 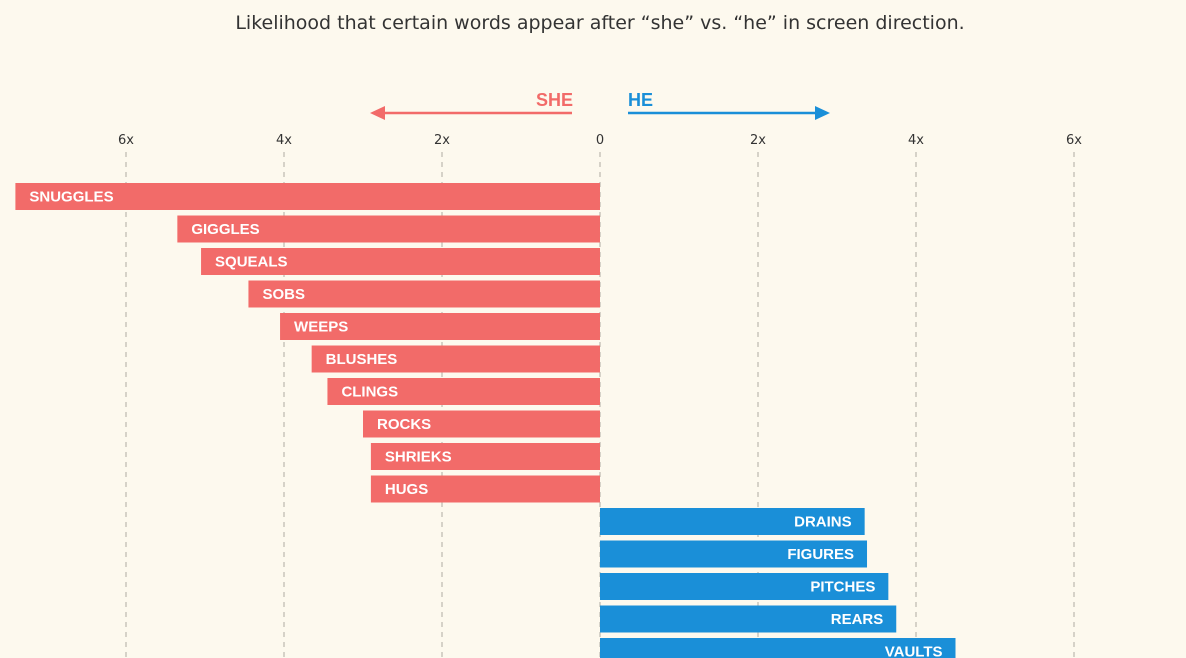 I want to click on she-direction-label: SHE, so click(x=554, y=100).